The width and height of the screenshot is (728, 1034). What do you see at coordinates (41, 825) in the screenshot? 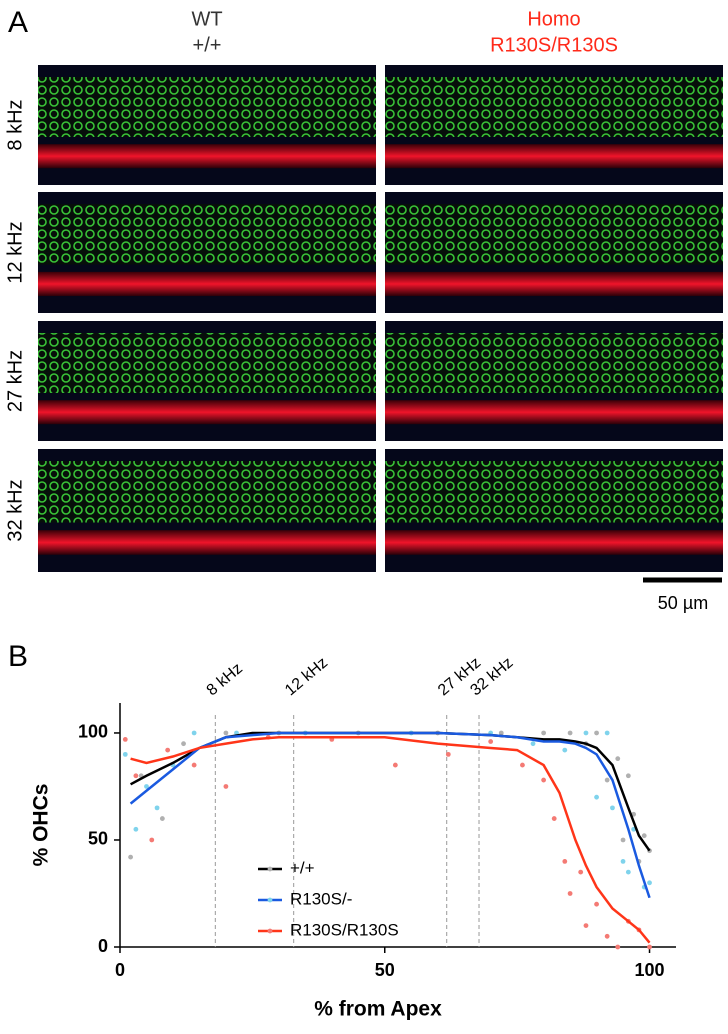
I see `y-axis-label: % OHCs` at bounding box center [41, 825].